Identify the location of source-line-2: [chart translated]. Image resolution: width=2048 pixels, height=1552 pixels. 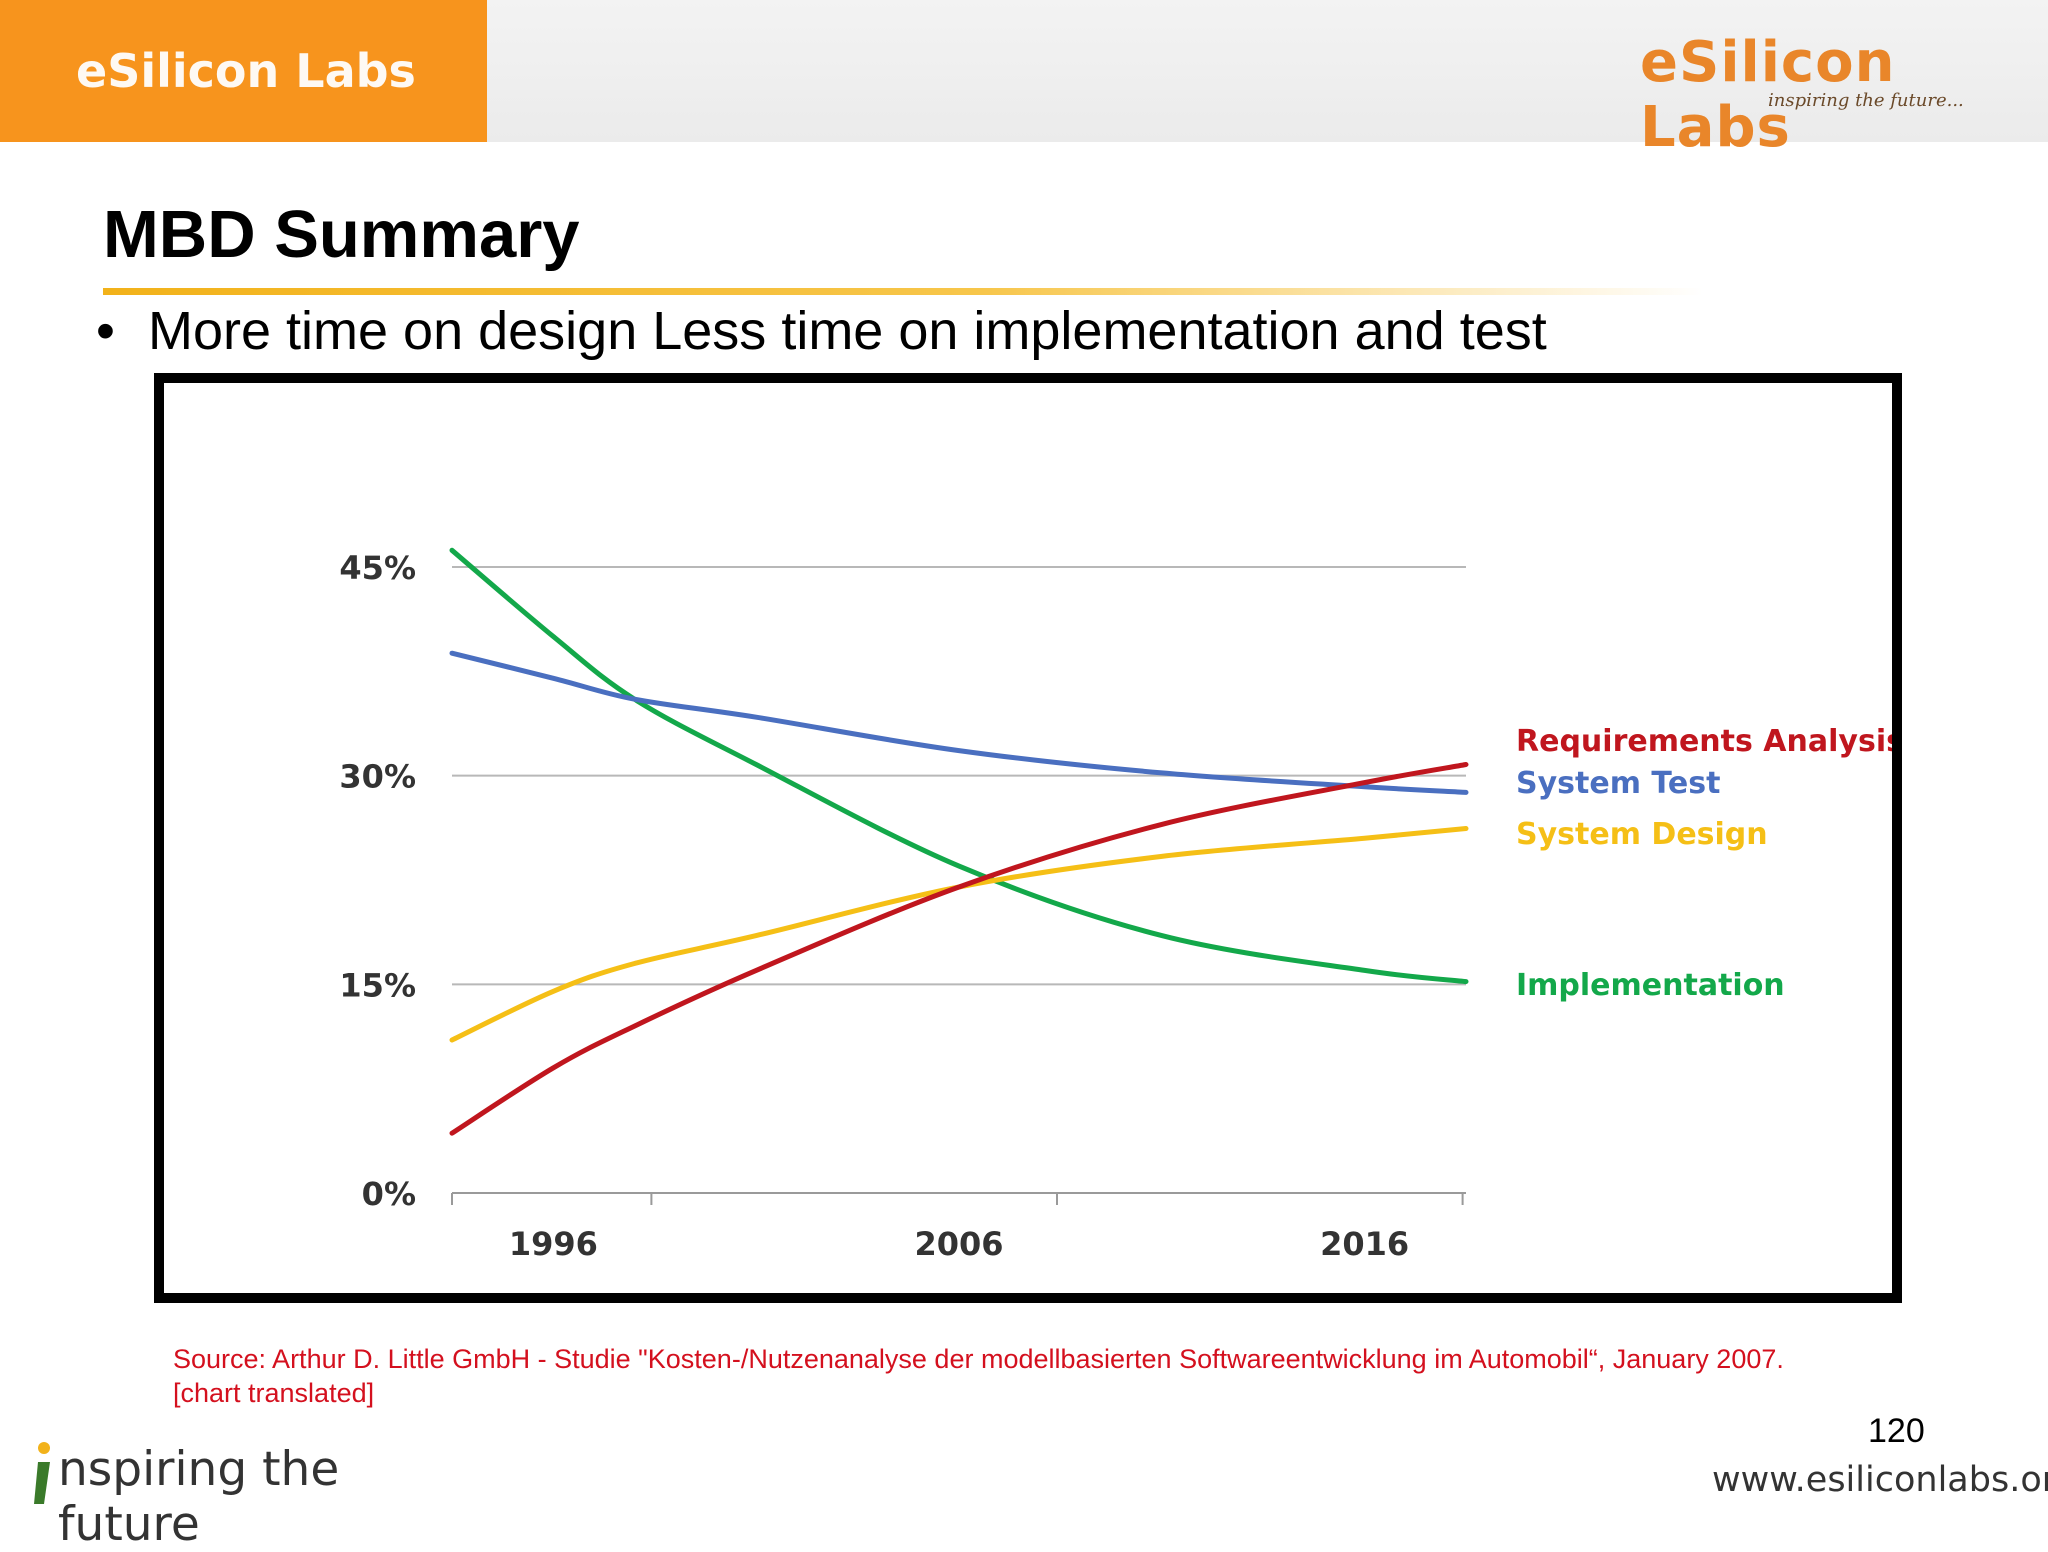
(274, 1393).